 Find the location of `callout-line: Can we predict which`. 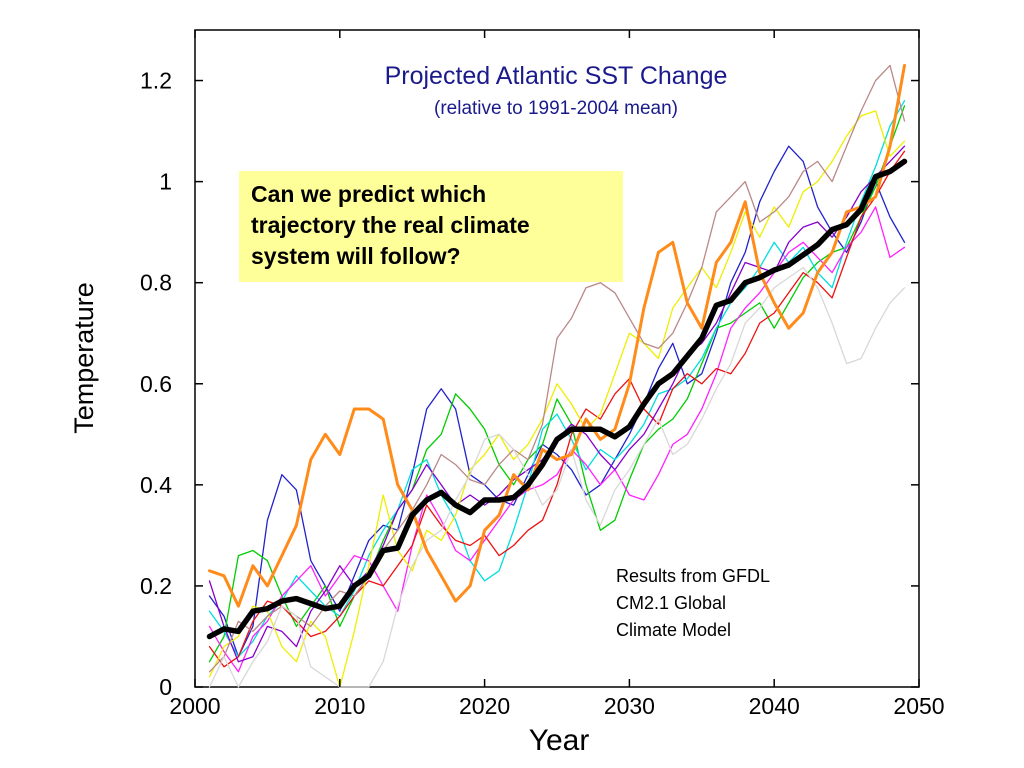

callout-line: Can we predict which is located at coordinates (369, 194).